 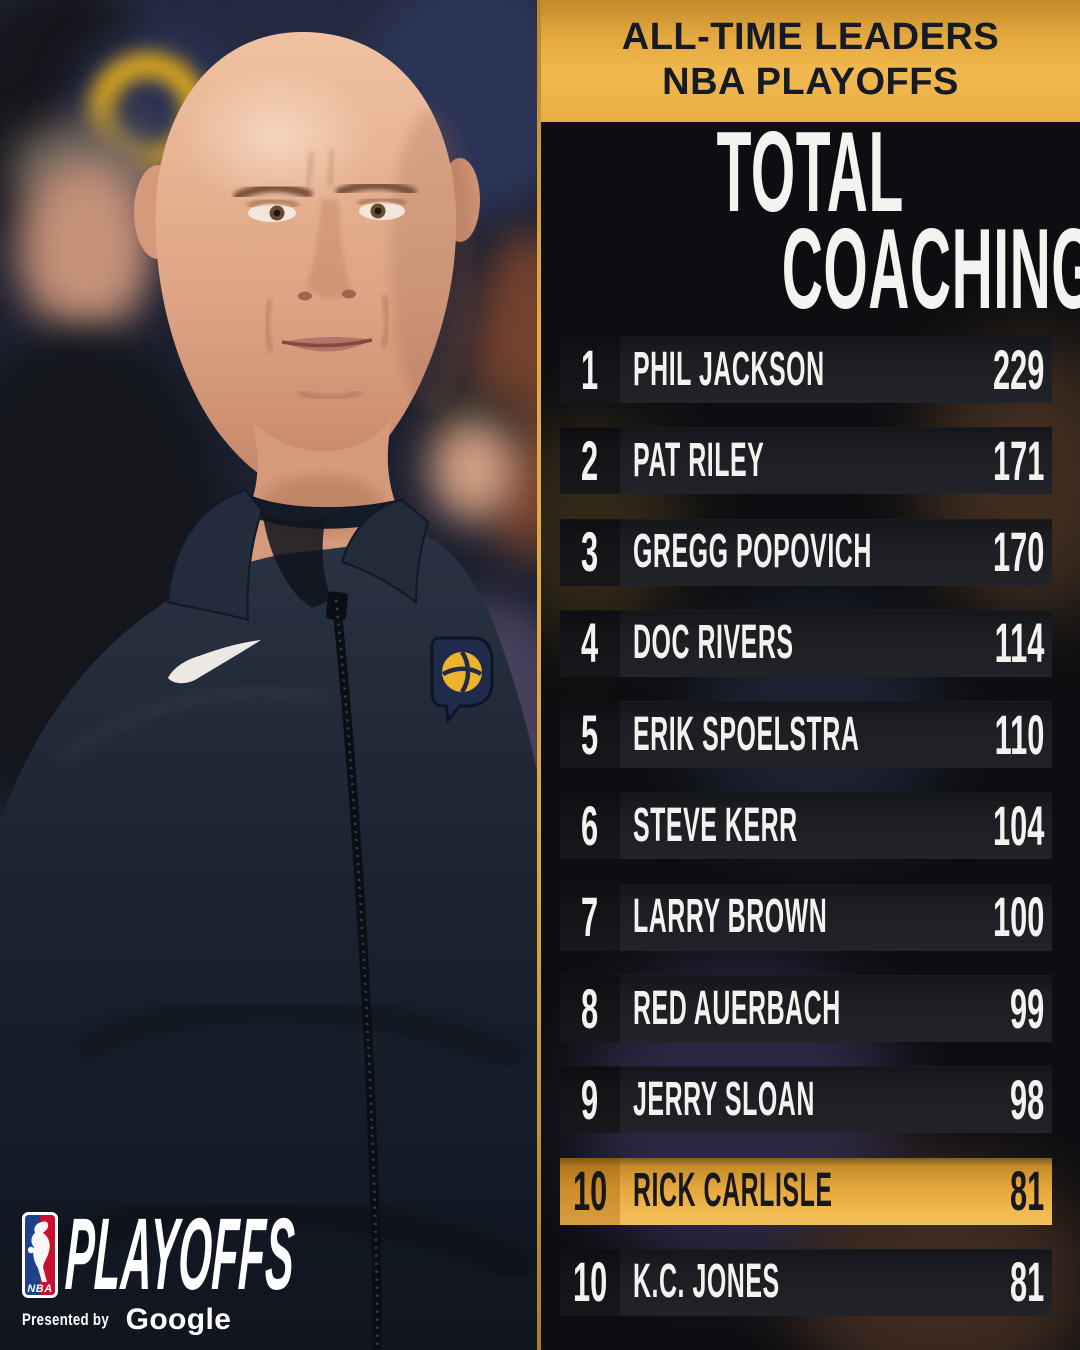 What do you see at coordinates (729, 369) in the screenshot?
I see `coach-name: PHIL JACKSON` at bounding box center [729, 369].